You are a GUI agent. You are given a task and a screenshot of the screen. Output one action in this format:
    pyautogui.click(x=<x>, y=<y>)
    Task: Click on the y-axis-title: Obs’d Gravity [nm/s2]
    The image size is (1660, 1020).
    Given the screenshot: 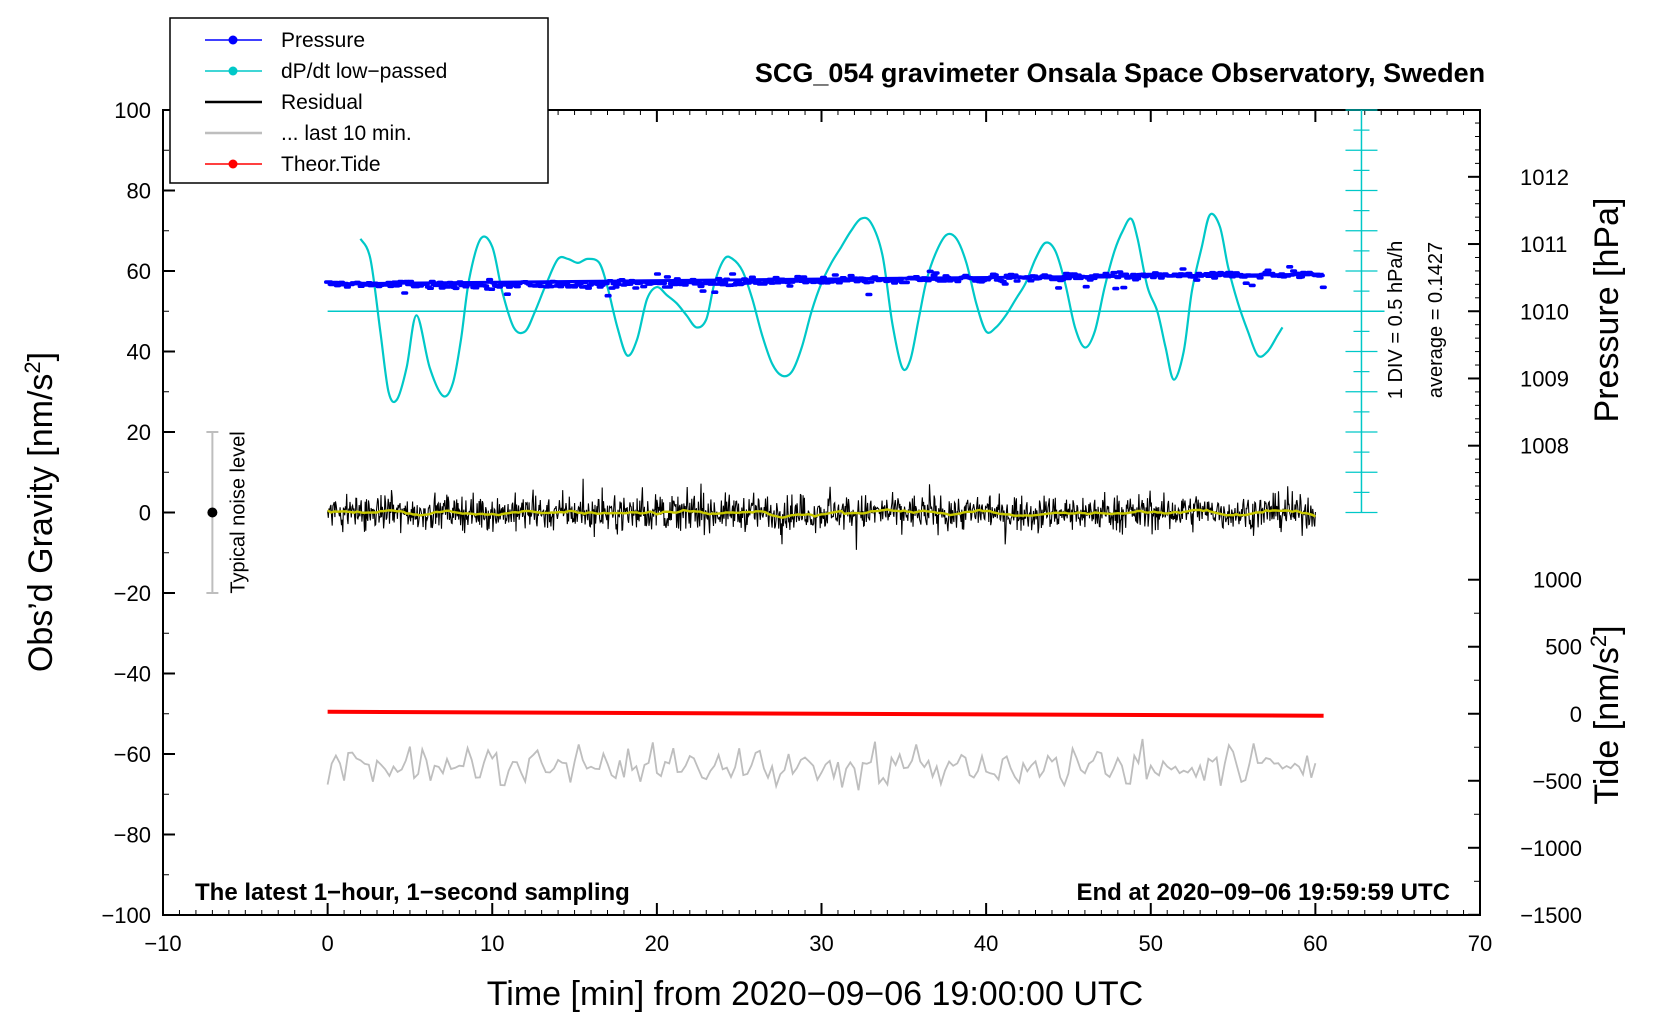 What is the action you would take?
    pyautogui.click(x=40, y=512)
    